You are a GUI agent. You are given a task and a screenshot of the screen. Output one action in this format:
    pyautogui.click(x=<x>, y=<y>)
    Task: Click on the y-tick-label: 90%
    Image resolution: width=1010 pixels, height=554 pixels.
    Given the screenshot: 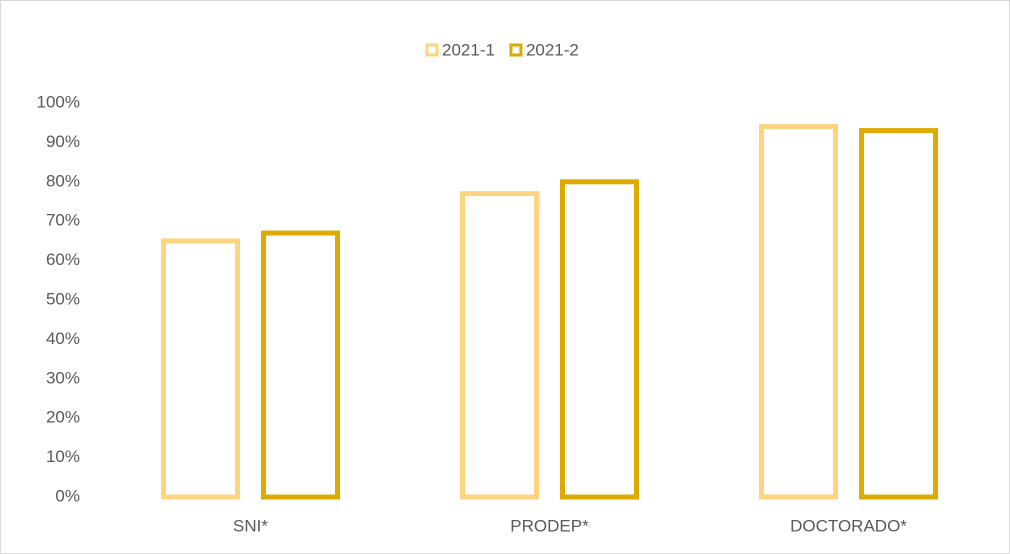 What is the action you would take?
    pyautogui.click(x=63, y=141)
    